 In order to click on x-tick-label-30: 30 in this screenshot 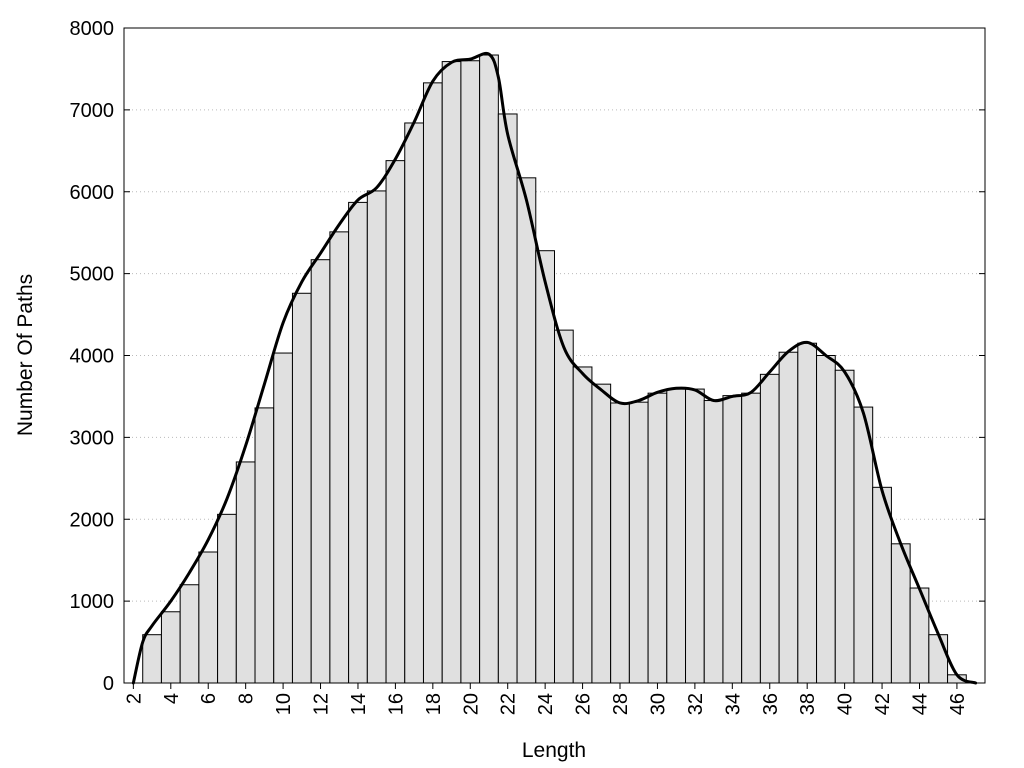, I will do `click(658, 704)`.